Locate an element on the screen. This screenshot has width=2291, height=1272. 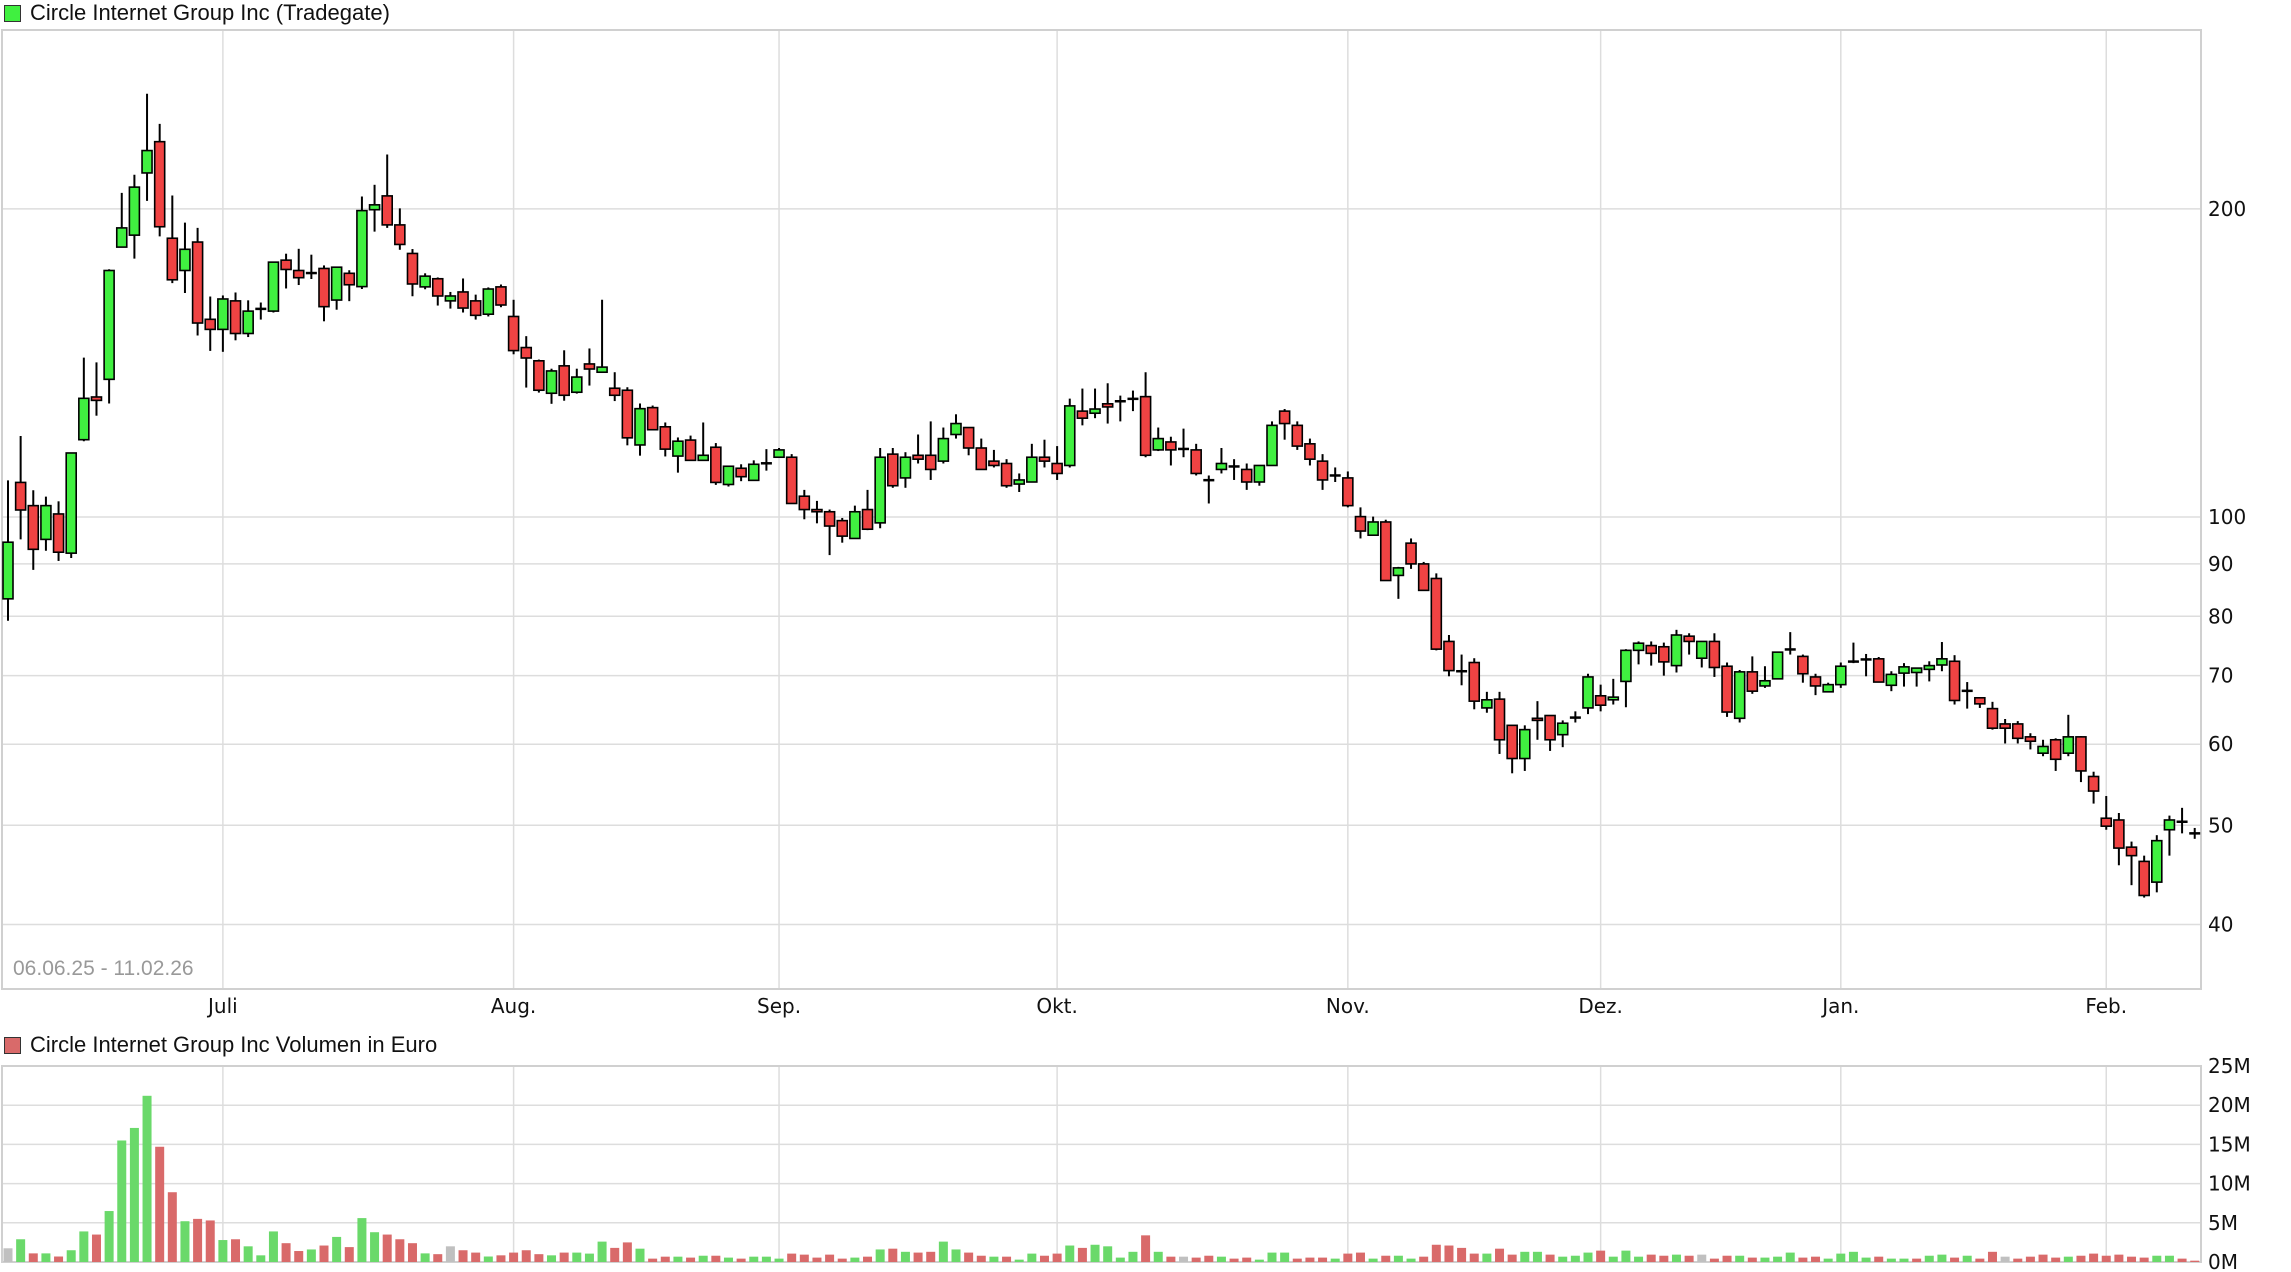
volume-plot-frame is located at coordinates (1101, 1164).